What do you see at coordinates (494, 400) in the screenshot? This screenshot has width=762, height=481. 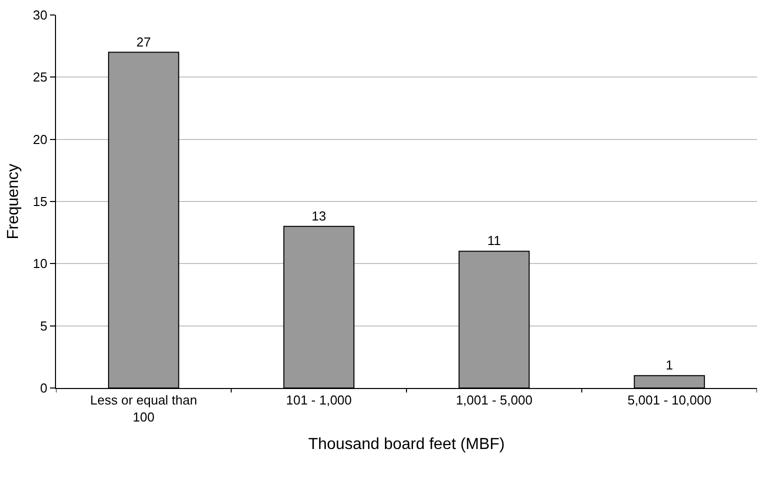 I see `x-tick-label: 1,001 - 5,000` at bounding box center [494, 400].